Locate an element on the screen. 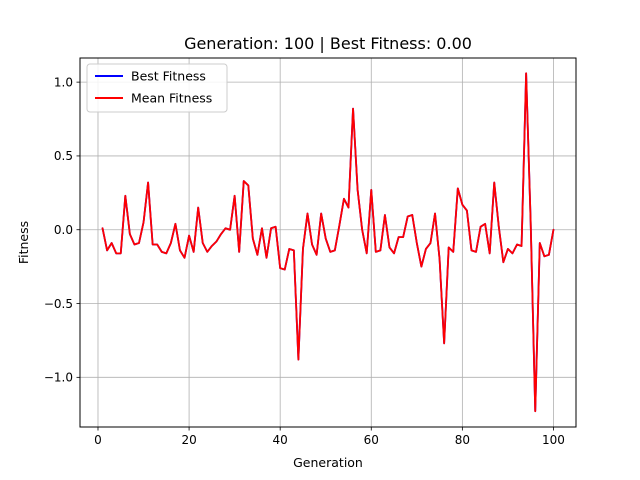 The image size is (640, 480). legend: Best Fitness Mean Fitness is located at coordinates (157, 88).